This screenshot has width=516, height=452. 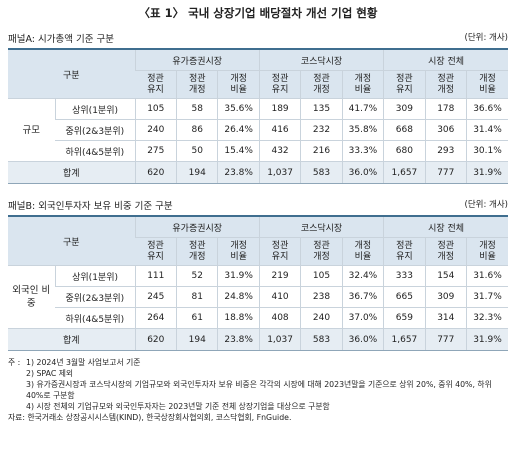 I want to click on row-label: 하위(4&5분위), so click(x=95, y=151).